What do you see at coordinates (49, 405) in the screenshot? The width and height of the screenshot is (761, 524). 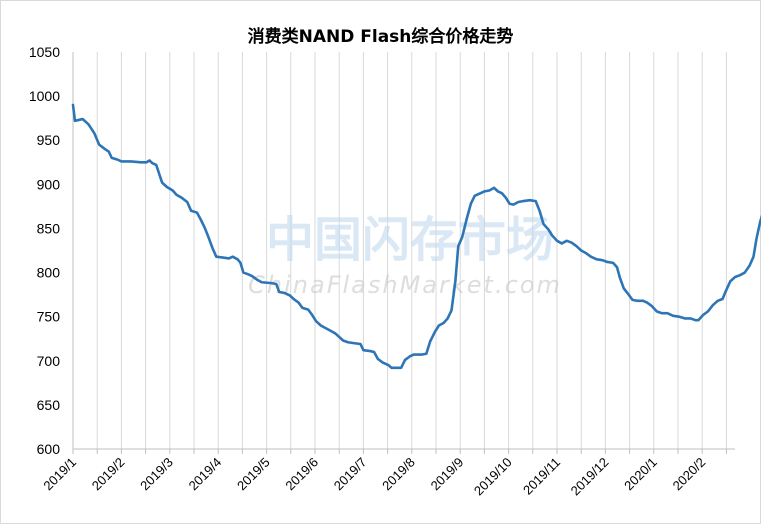 I see `y-tick-label-650: 650` at bounding box center [49, 405].